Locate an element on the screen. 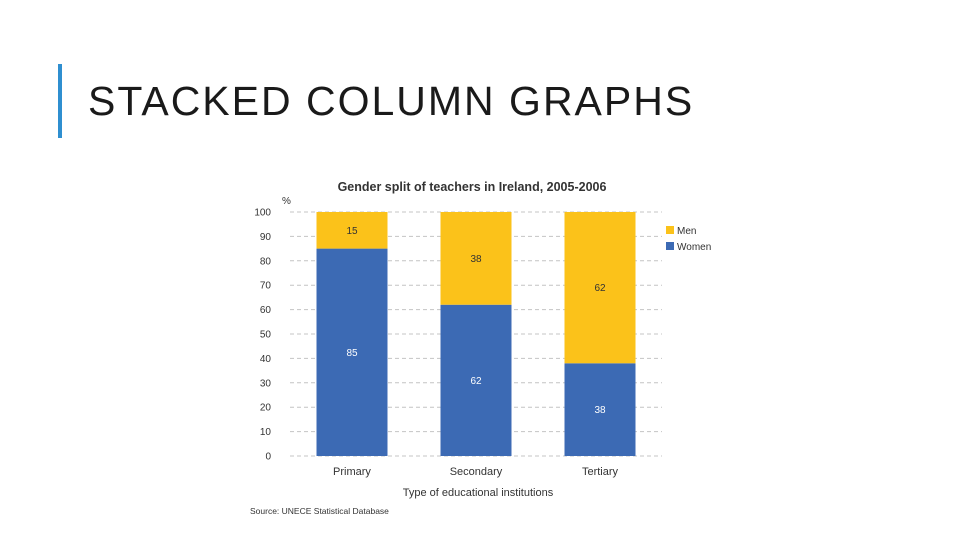  y-tick-label: 20 is located at coordinates (266, 408).